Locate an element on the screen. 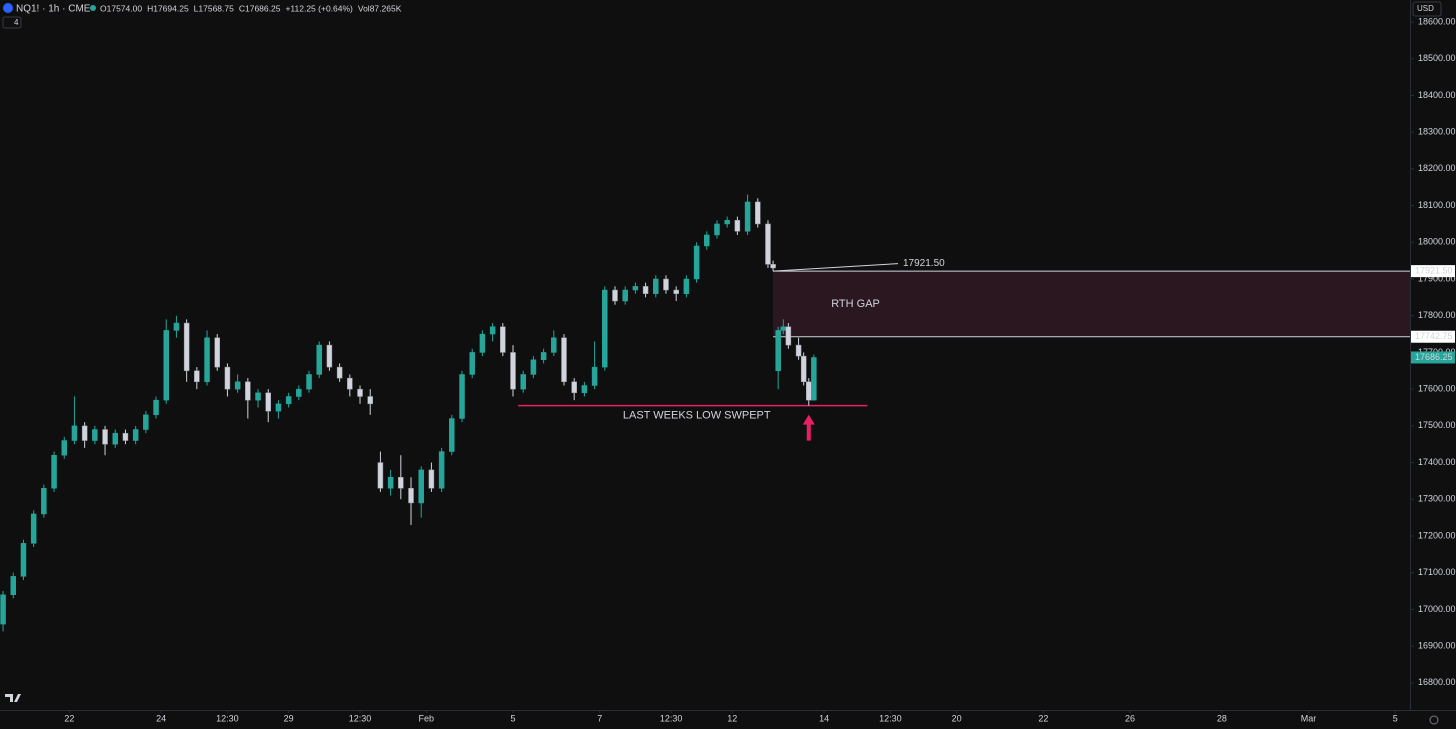  trend-line is located at coordinates (836, 267).